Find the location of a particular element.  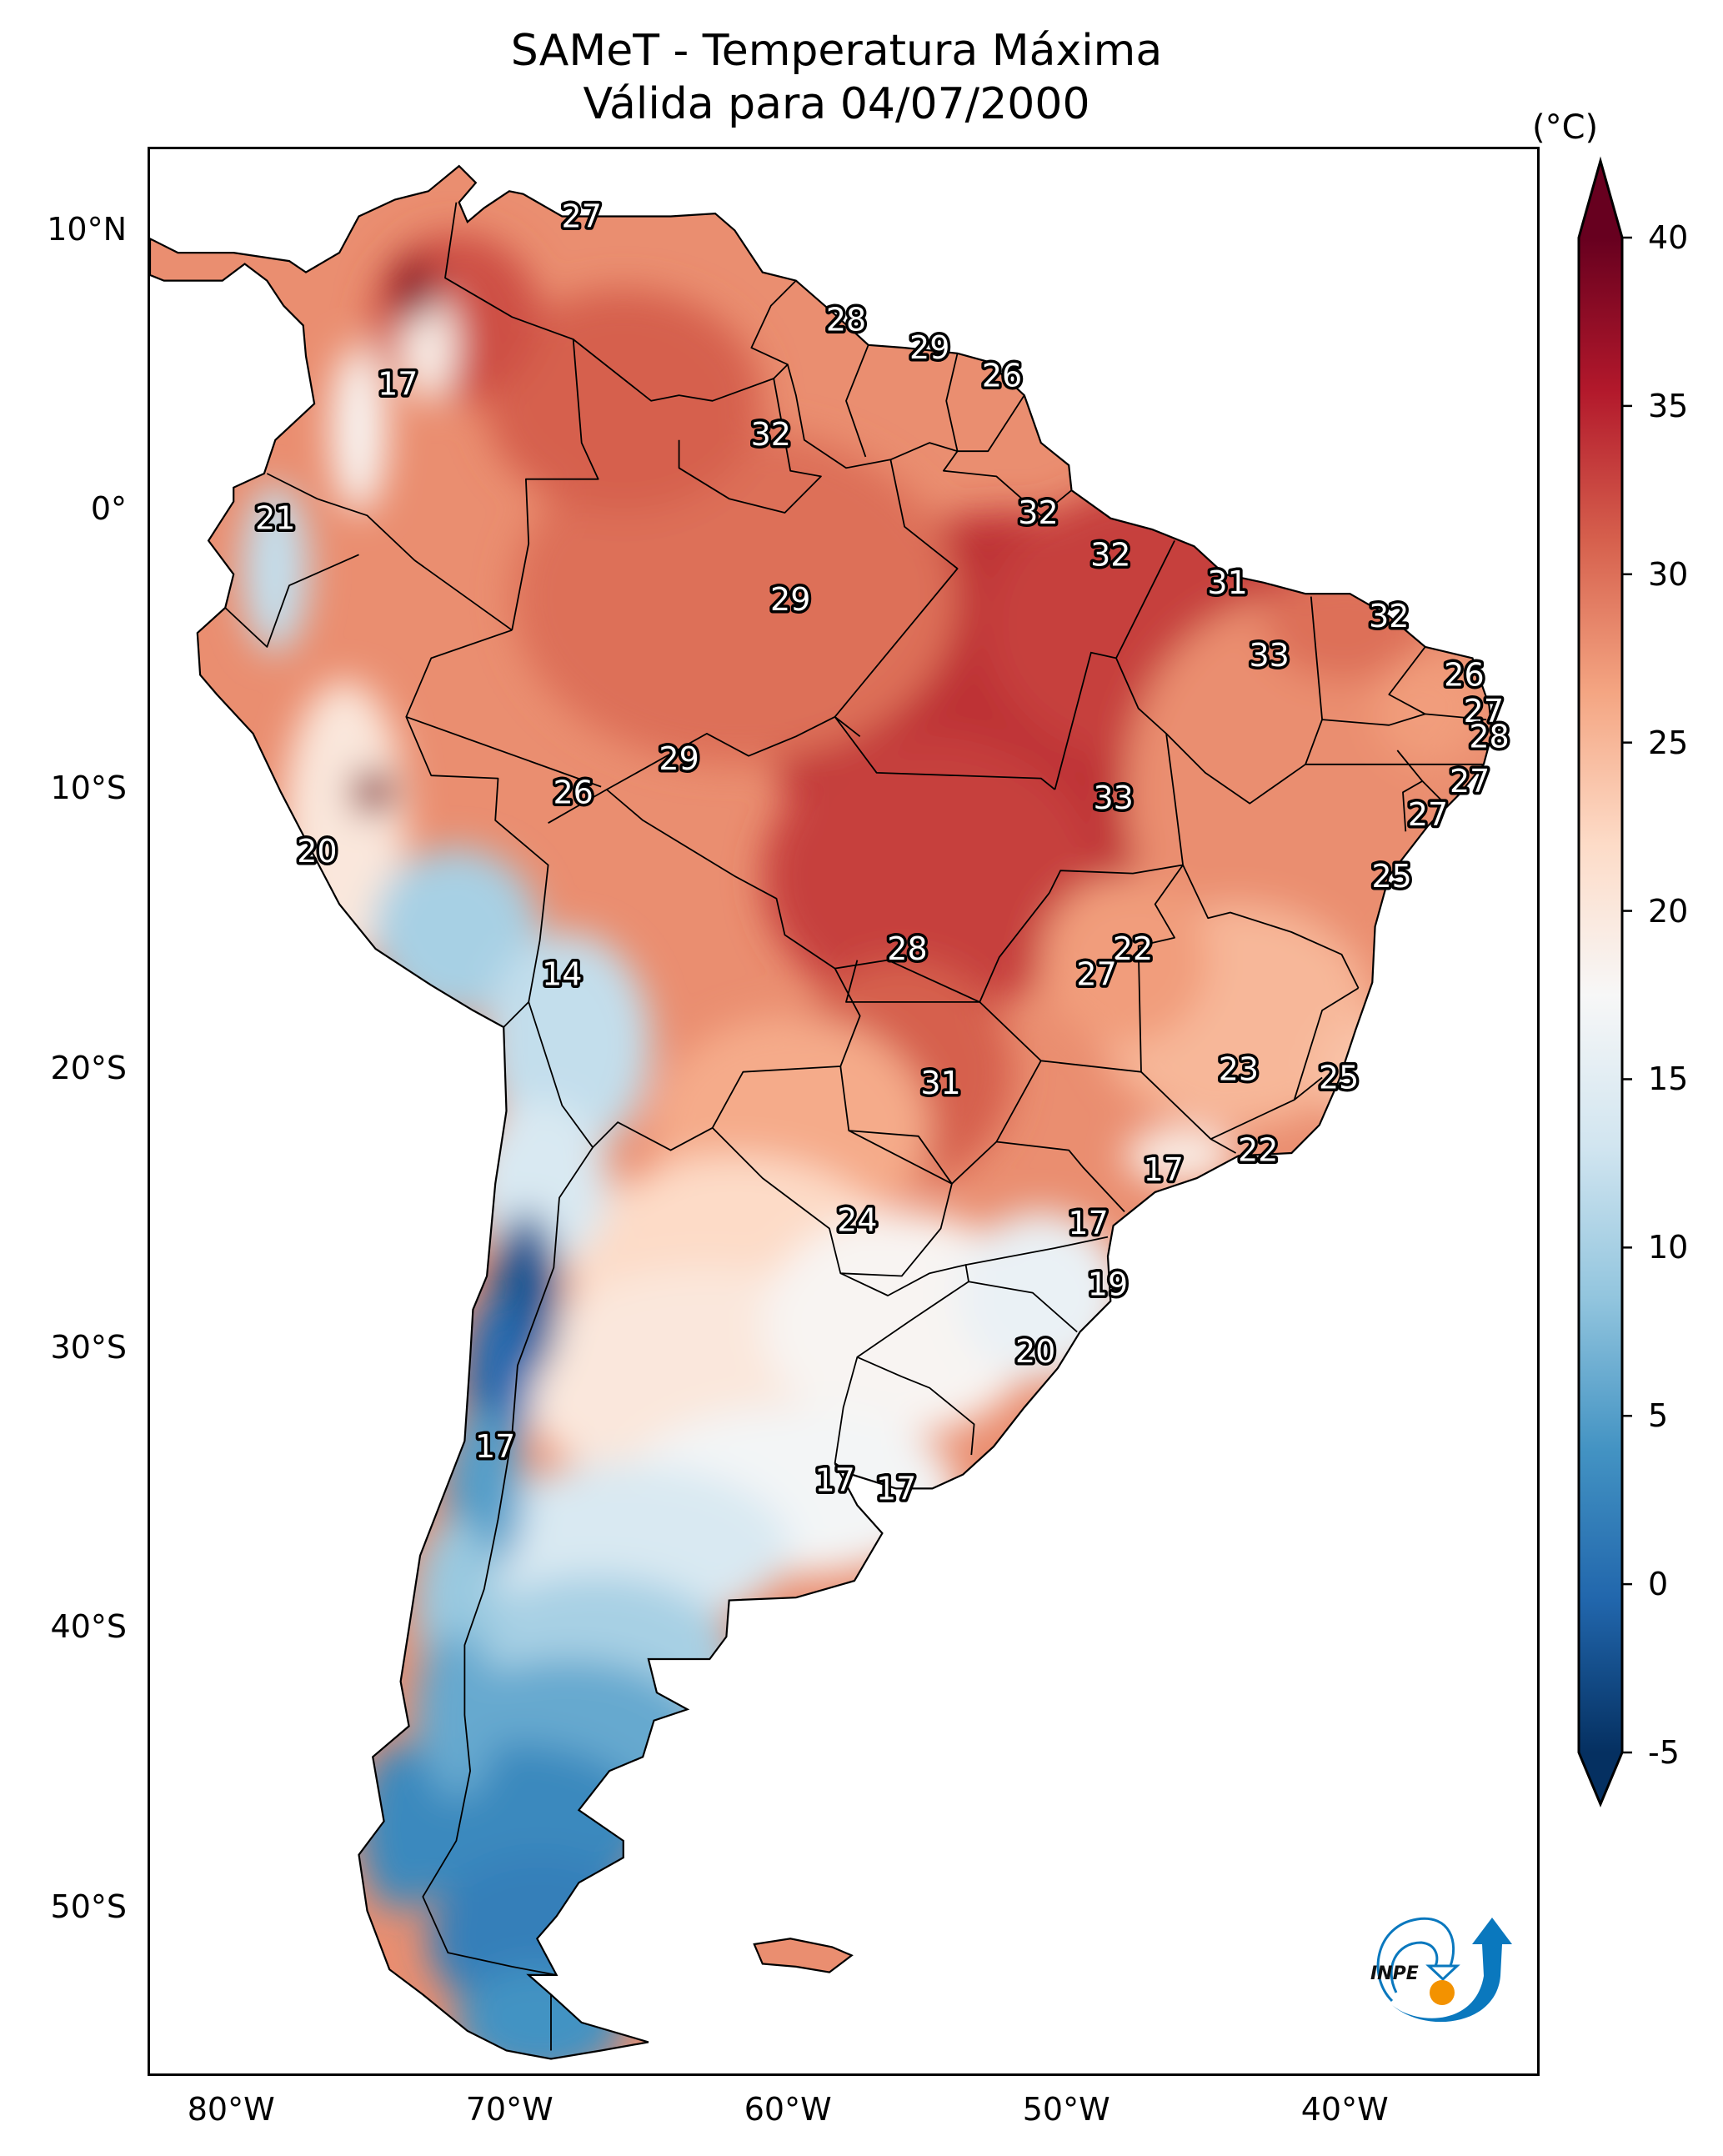

latitude-tick-label: 0° is located at coordinates (108, 508).